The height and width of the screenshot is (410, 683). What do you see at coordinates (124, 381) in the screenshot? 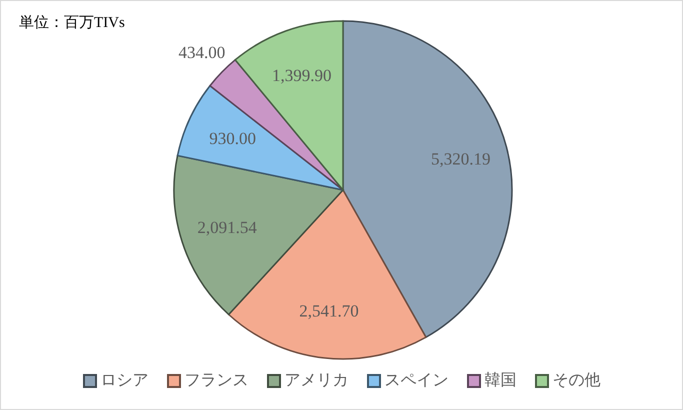
I see `legend-label: ロシア` at bounding box center [124, 381].